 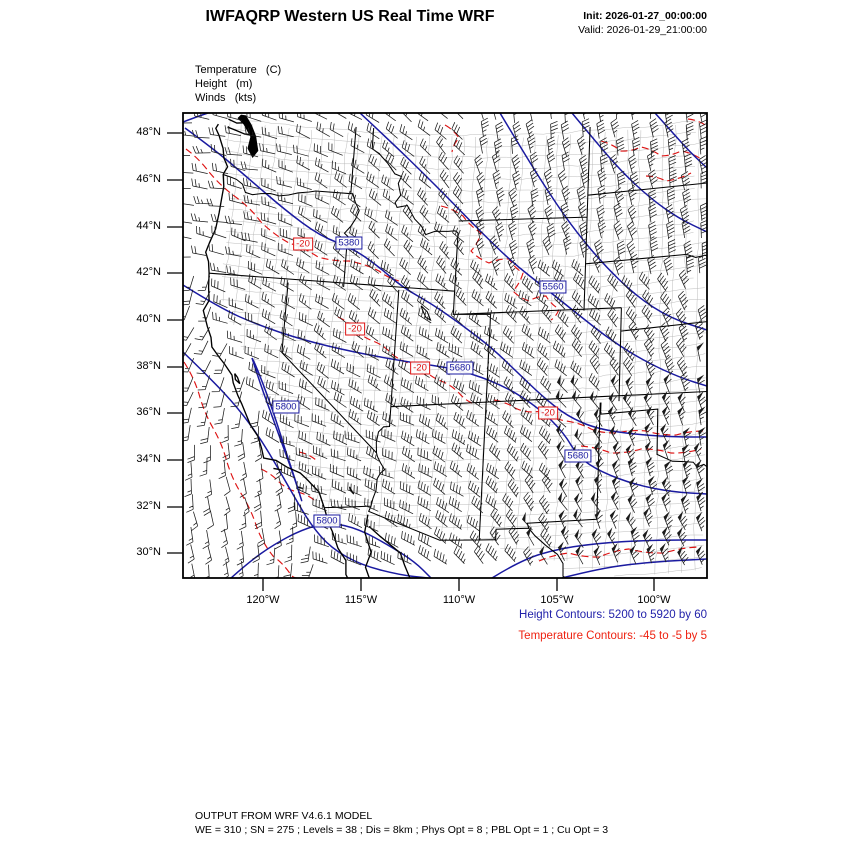 I want to click on lat-tick-label: 42°N, so click(x=148, y=272).